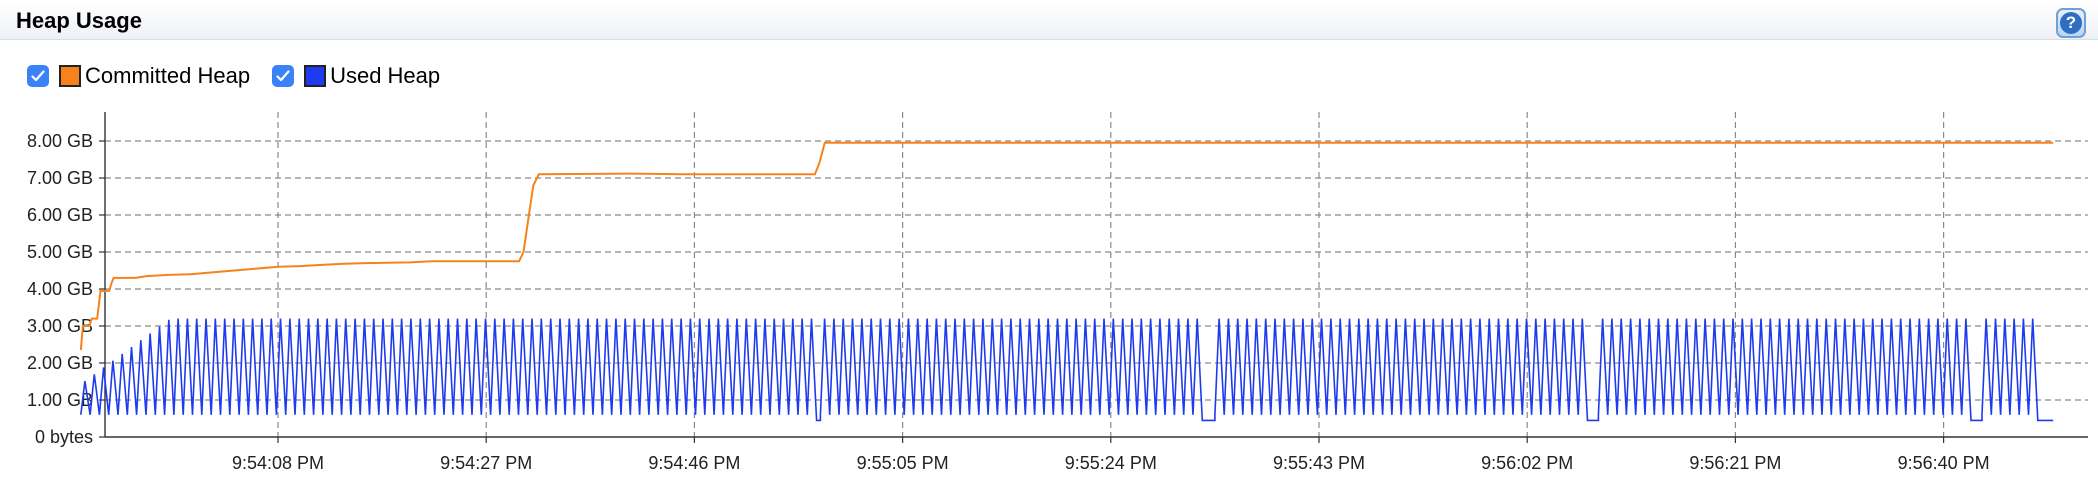 Image resolution: width=2098 pixels, height=478 pixels. I want to click on x-tick-label: 9:55:24 PM, so click(1111, 463).